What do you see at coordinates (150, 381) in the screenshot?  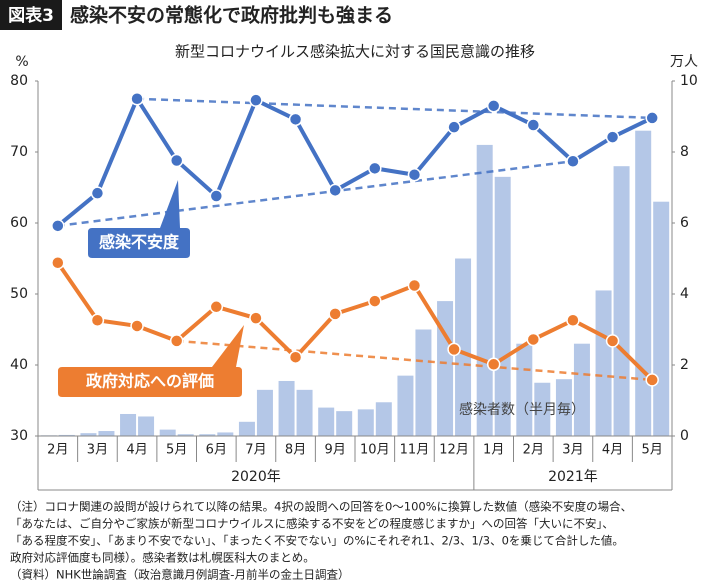 I see `callout-label: 政府対応への評価` at bounding box center [150, 381].